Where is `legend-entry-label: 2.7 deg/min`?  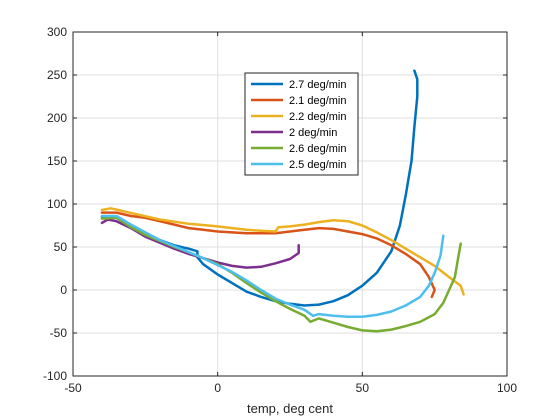 legend-entry-label: 2.7 deg/min is located at coordinates (317, 85).